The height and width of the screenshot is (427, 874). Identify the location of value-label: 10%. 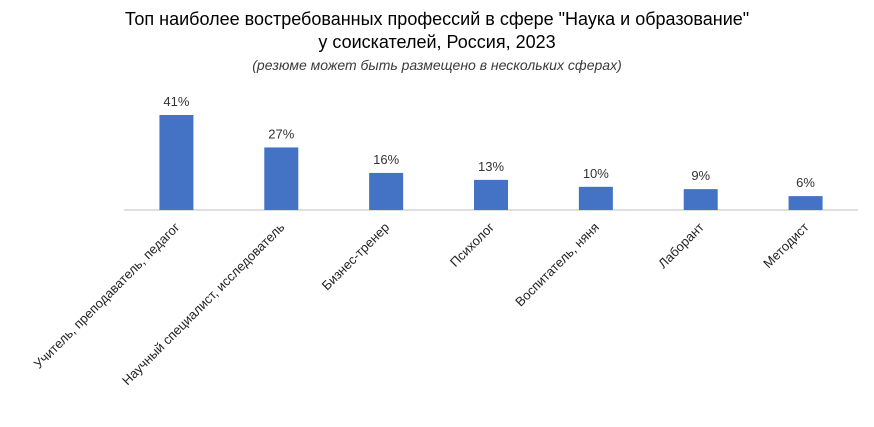
(596, 173).